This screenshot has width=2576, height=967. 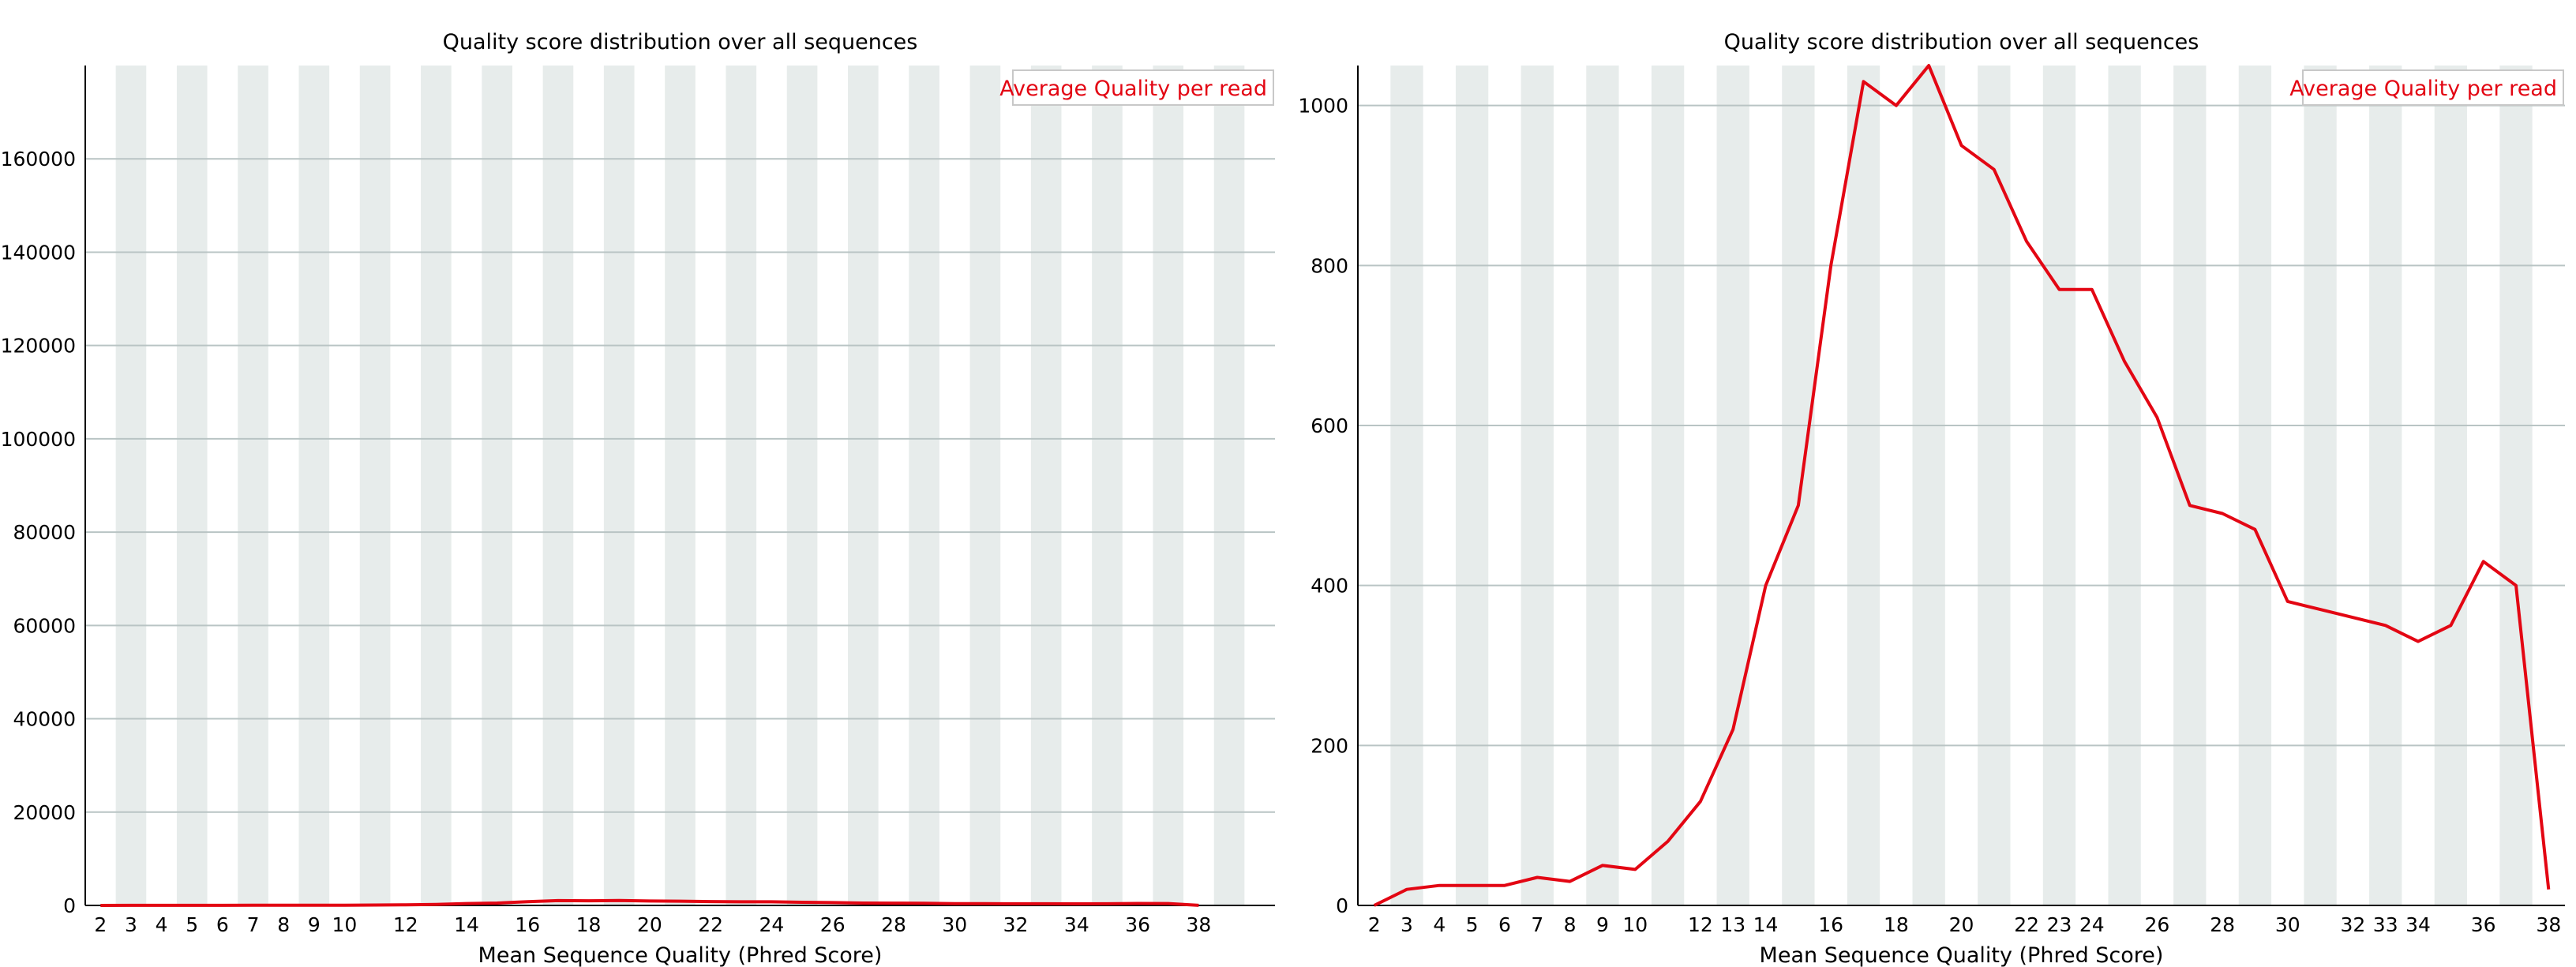 I want to click on x-tick-label: 13, so click(x=1733, y=924).